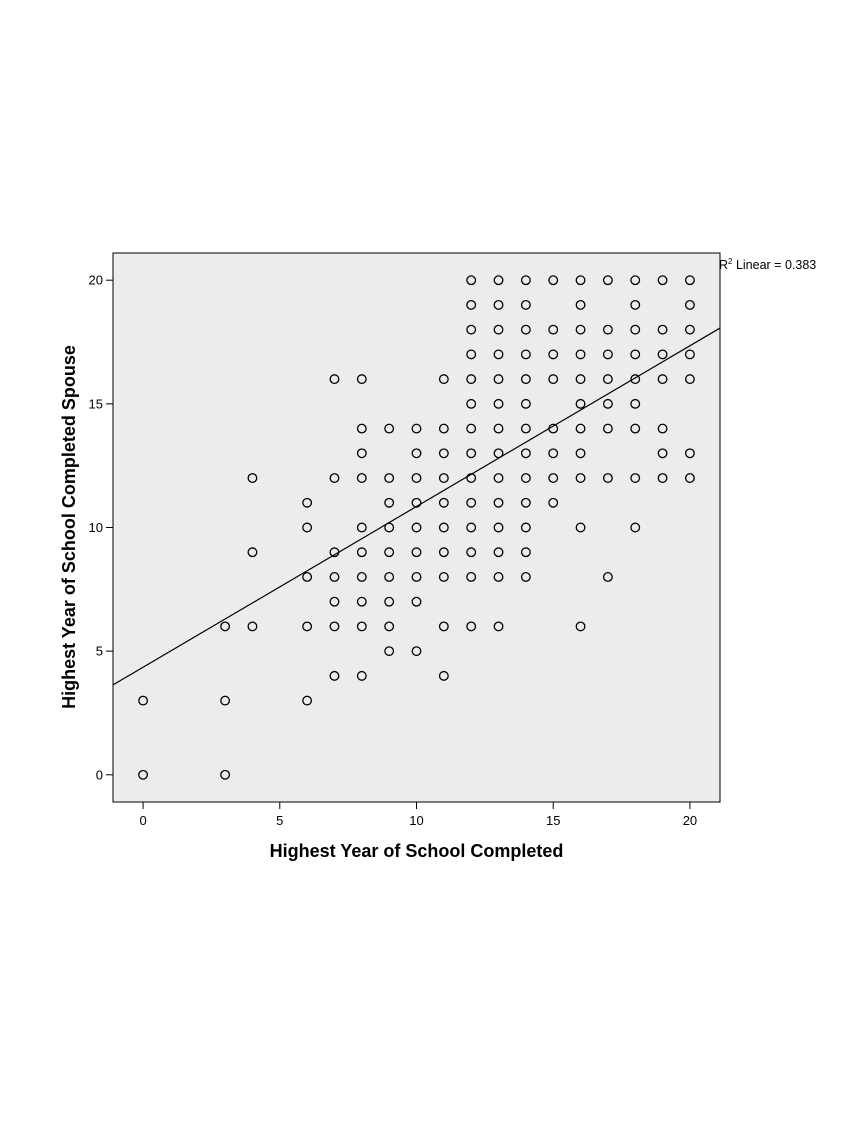  What do you see at coordinates (96, 527) in the screenshot?
I see `y-tick-label: 10` at bounding box center [96, 527].